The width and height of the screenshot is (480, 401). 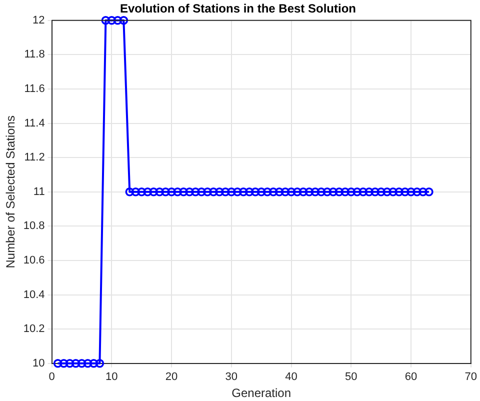 I want to click on y-tick-label: 10, so click(x=38, y=363).